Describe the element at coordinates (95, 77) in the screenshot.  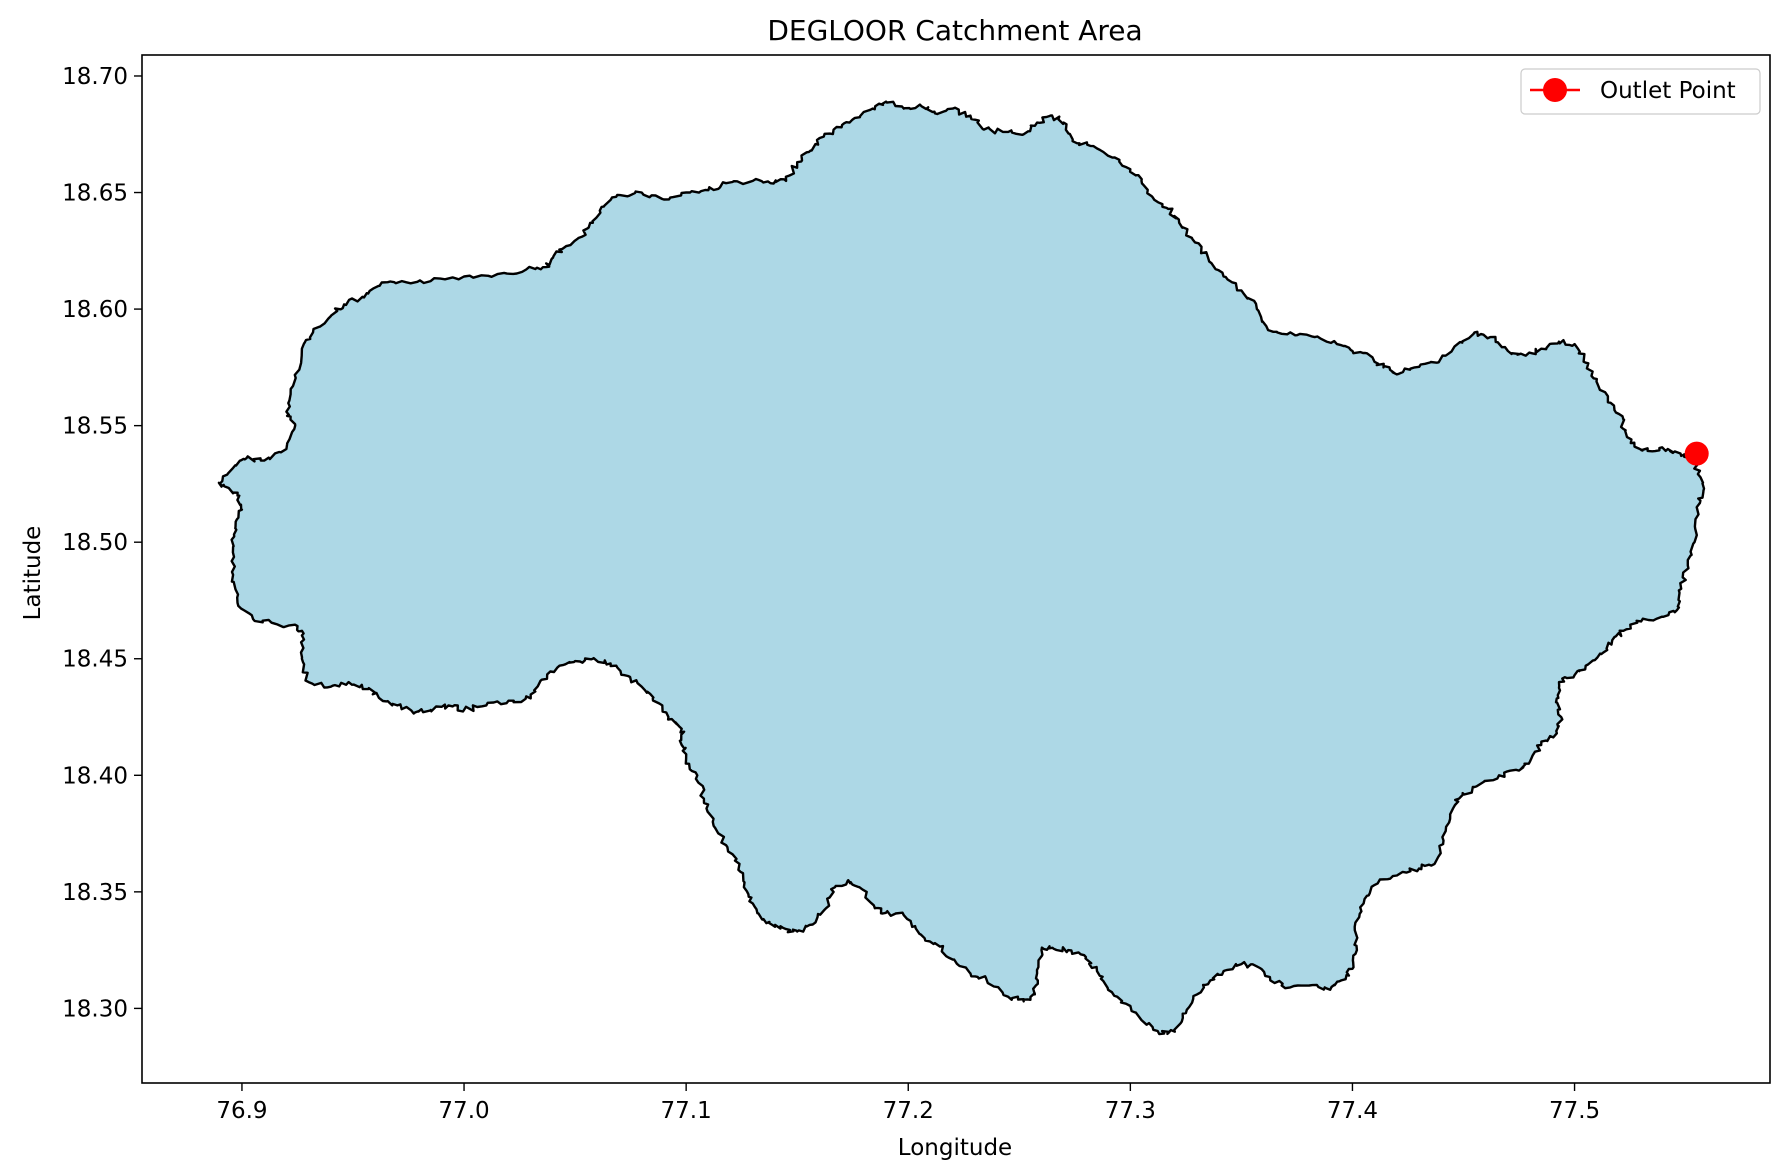
I see `y-tick-label: 18.70` at that location.